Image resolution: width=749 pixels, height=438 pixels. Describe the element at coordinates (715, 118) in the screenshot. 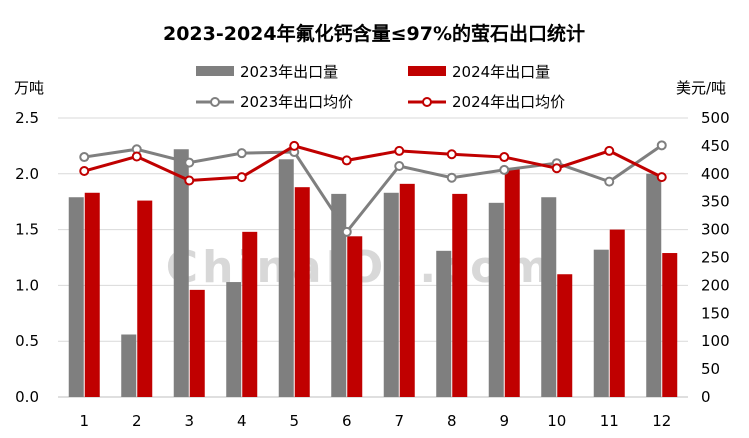

I see `right-tick-label: 500` at that location.